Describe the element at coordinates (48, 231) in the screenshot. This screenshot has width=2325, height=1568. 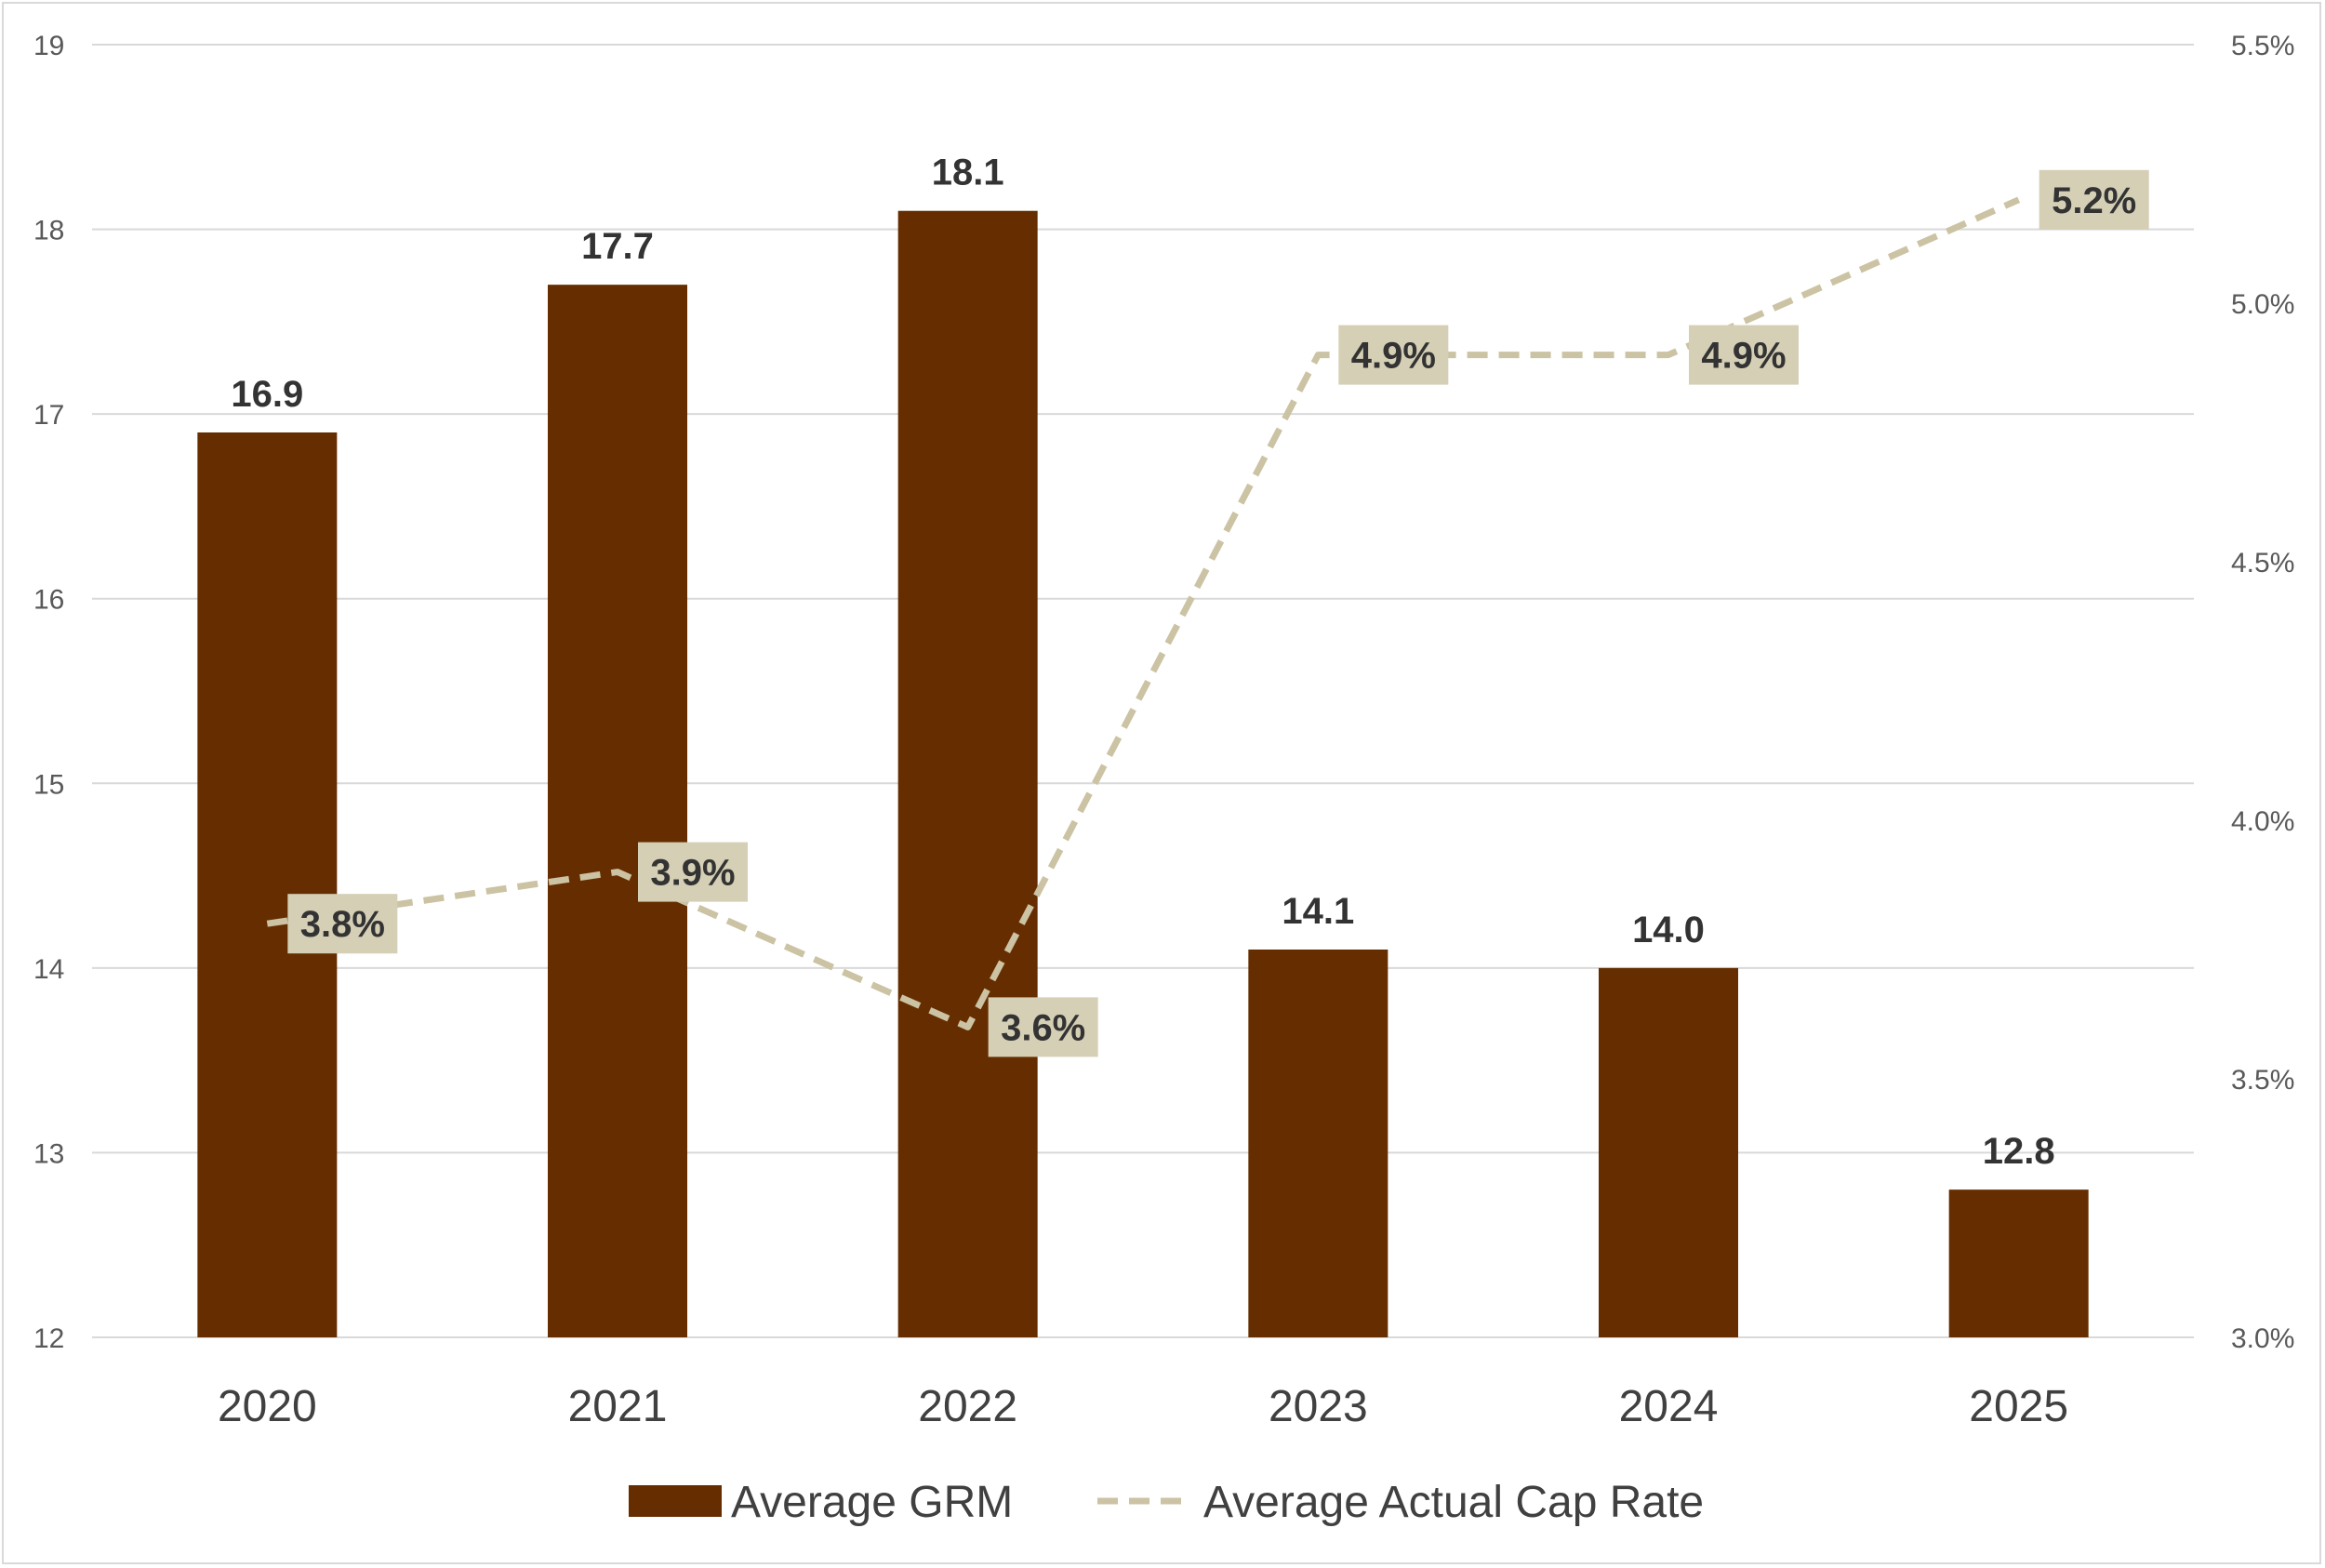
I see `left-tick-label: 18` at that location.